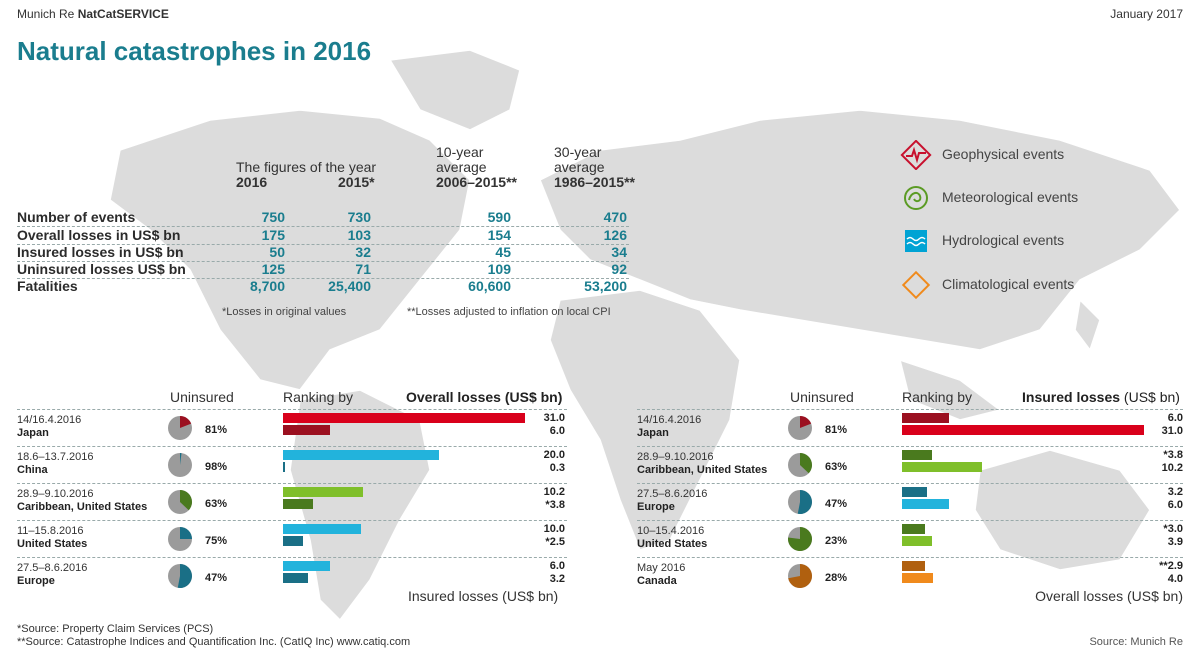 This screenshot has width=1200, height=651. What do you see at coordinates (216, 541) in the screenshot?
I see `uninsured-percent: 75%` at bounding box center [216, 541].